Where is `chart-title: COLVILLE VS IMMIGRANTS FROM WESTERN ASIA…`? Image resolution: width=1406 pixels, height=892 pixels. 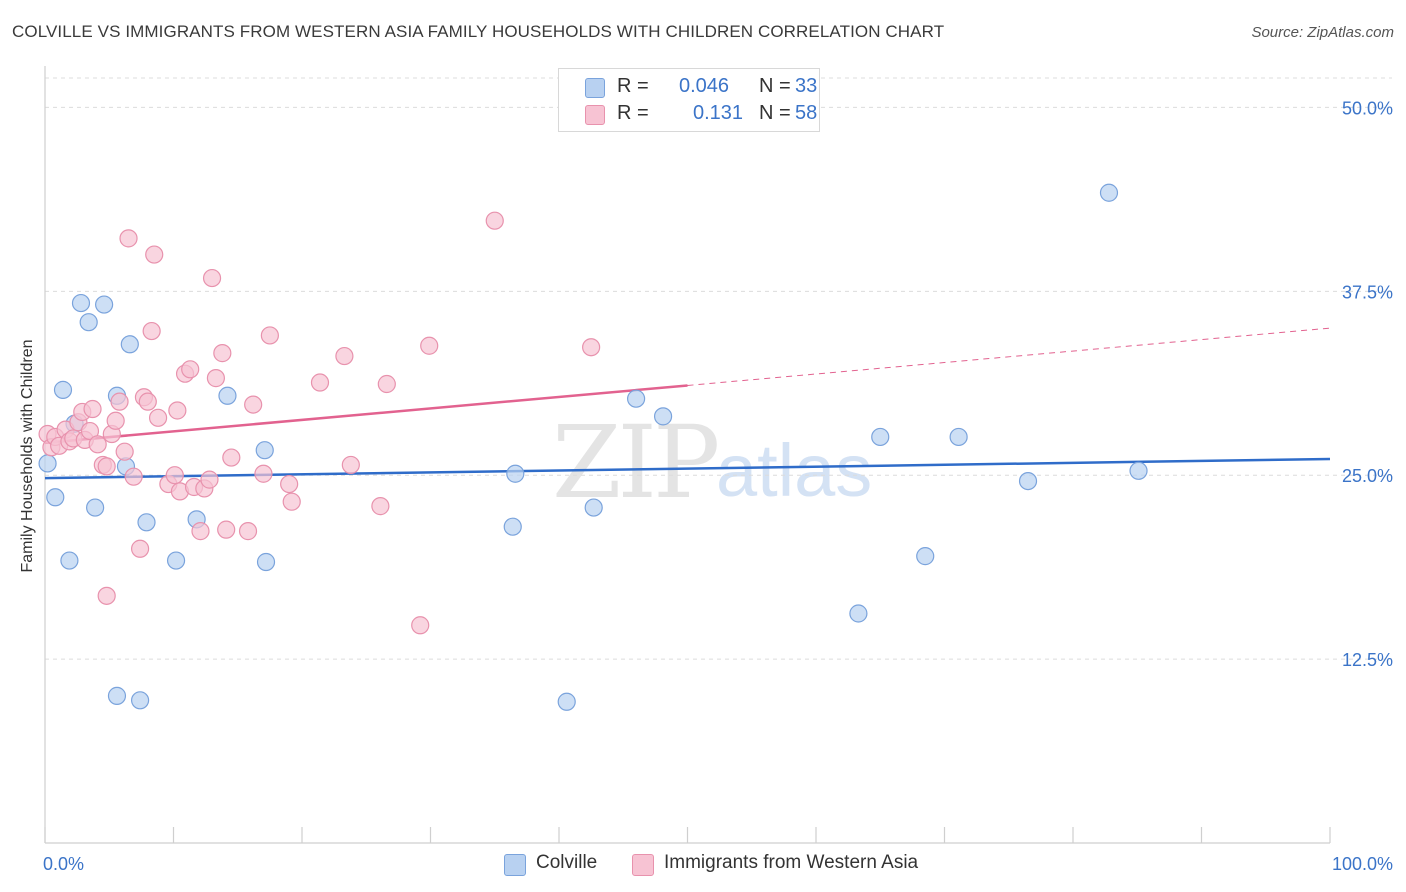 chart-title: COLVILLE VS IMMIGRANTS FROM WESTERN ASIA… is located at coordinates (478, 31).